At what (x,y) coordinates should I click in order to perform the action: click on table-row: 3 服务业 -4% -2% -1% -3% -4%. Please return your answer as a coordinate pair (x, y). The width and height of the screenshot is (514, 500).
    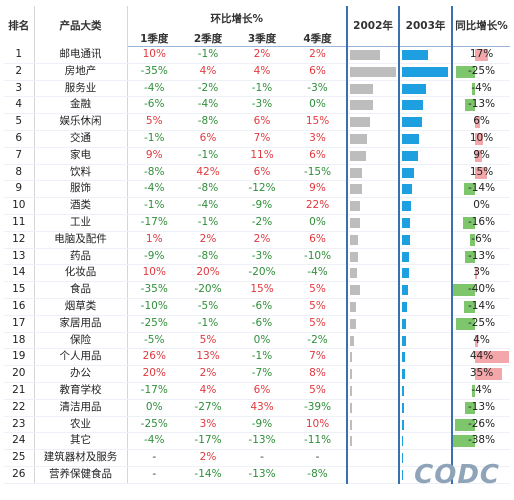
    Looking at the image, I should click on (257, 89).